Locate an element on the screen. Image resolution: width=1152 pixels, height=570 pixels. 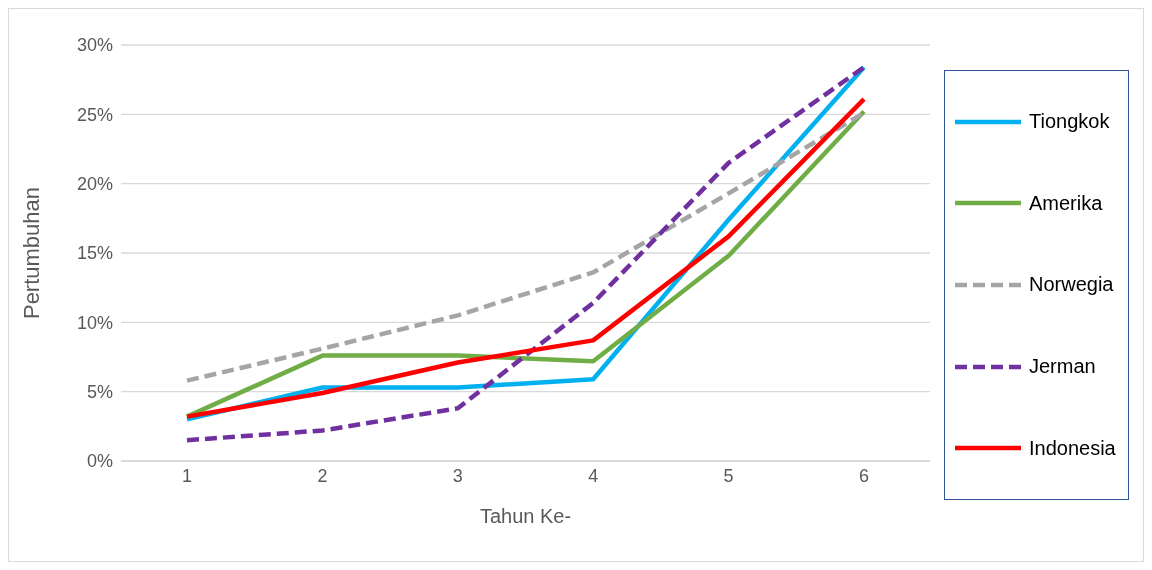
y-tick-label: 0% is located at coordinates (99, 461).